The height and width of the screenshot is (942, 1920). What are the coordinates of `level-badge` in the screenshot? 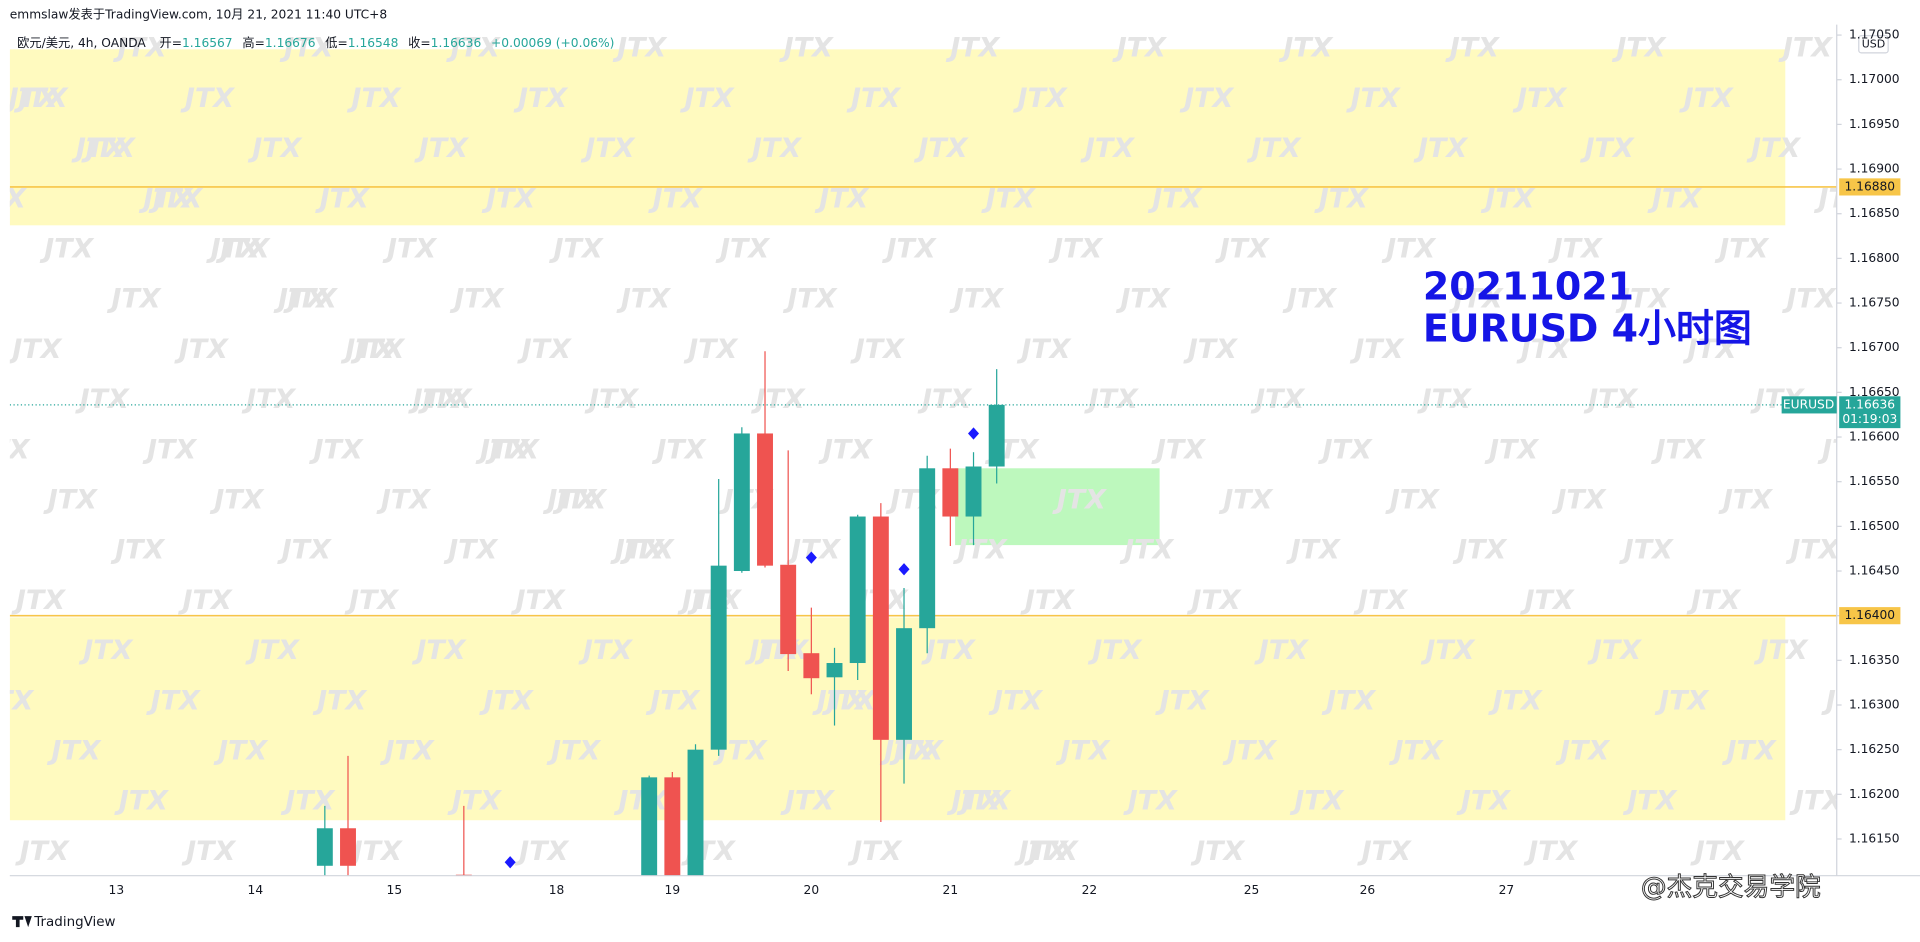 It's located at (1870, 616).